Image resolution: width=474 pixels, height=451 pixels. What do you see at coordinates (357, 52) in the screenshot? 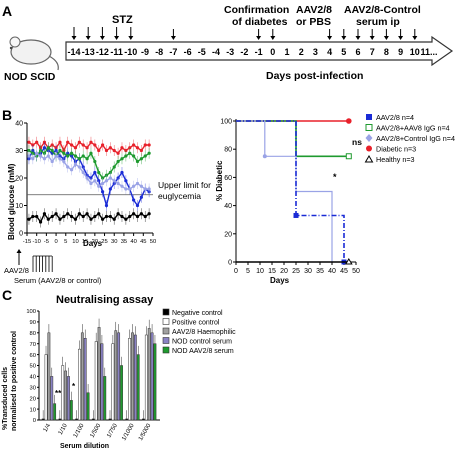
I see `day-label: 6` at bounding box center [357, 52].